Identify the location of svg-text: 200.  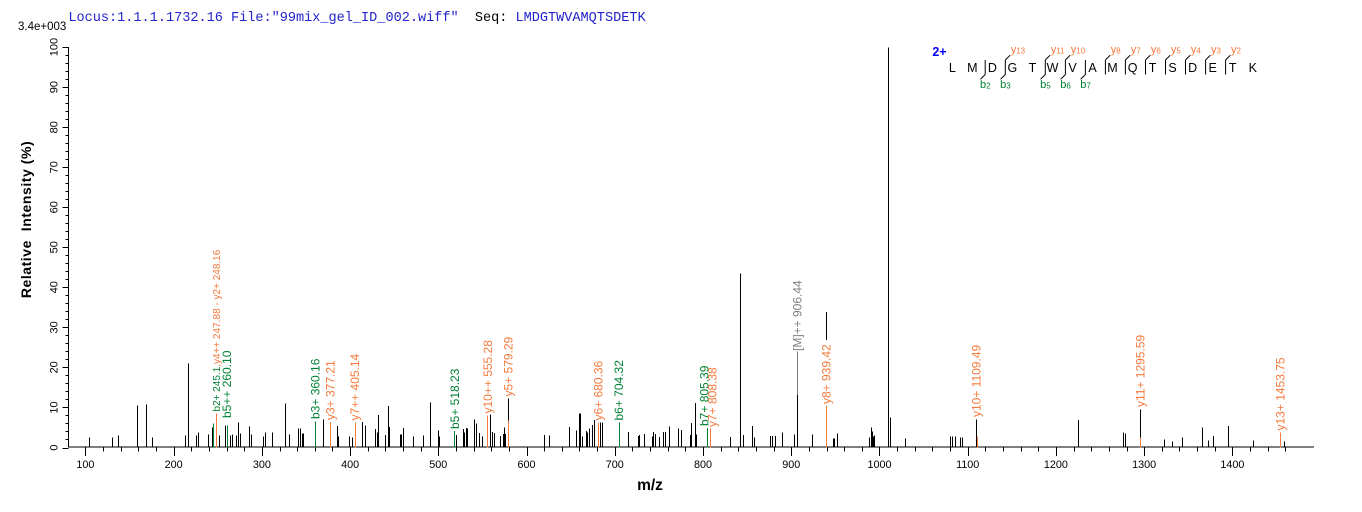
(174, 465).